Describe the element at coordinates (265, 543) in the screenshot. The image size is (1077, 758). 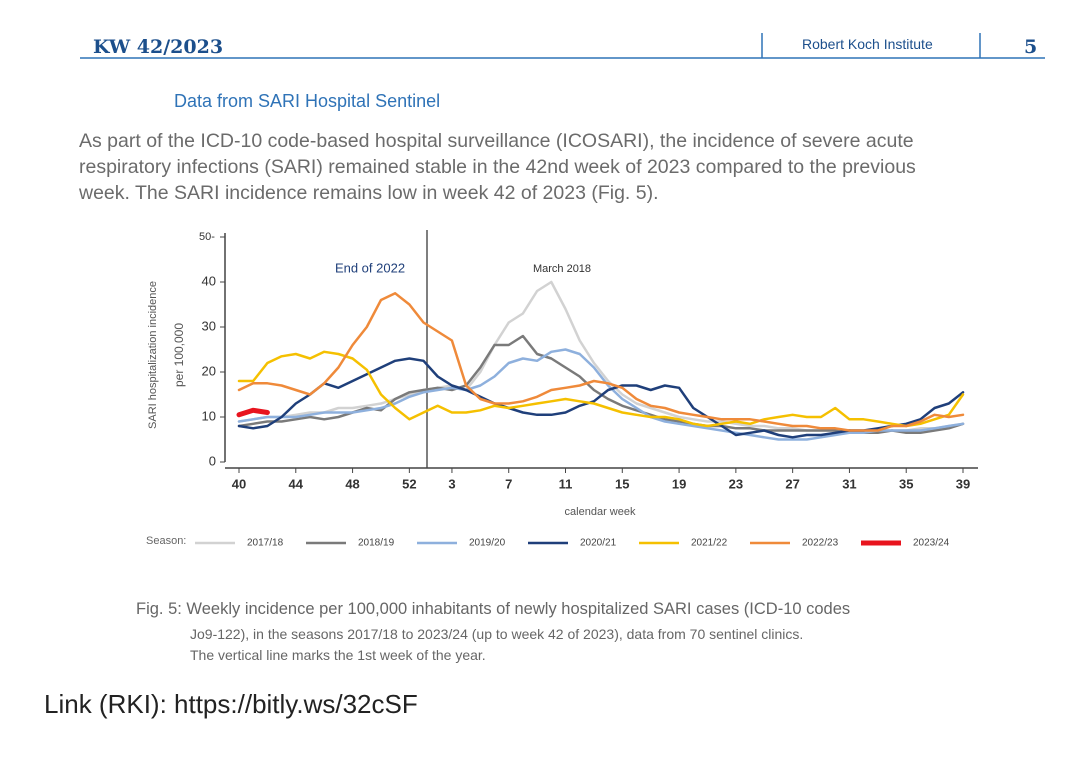
I see `legend-label: 2017/18` at that location.